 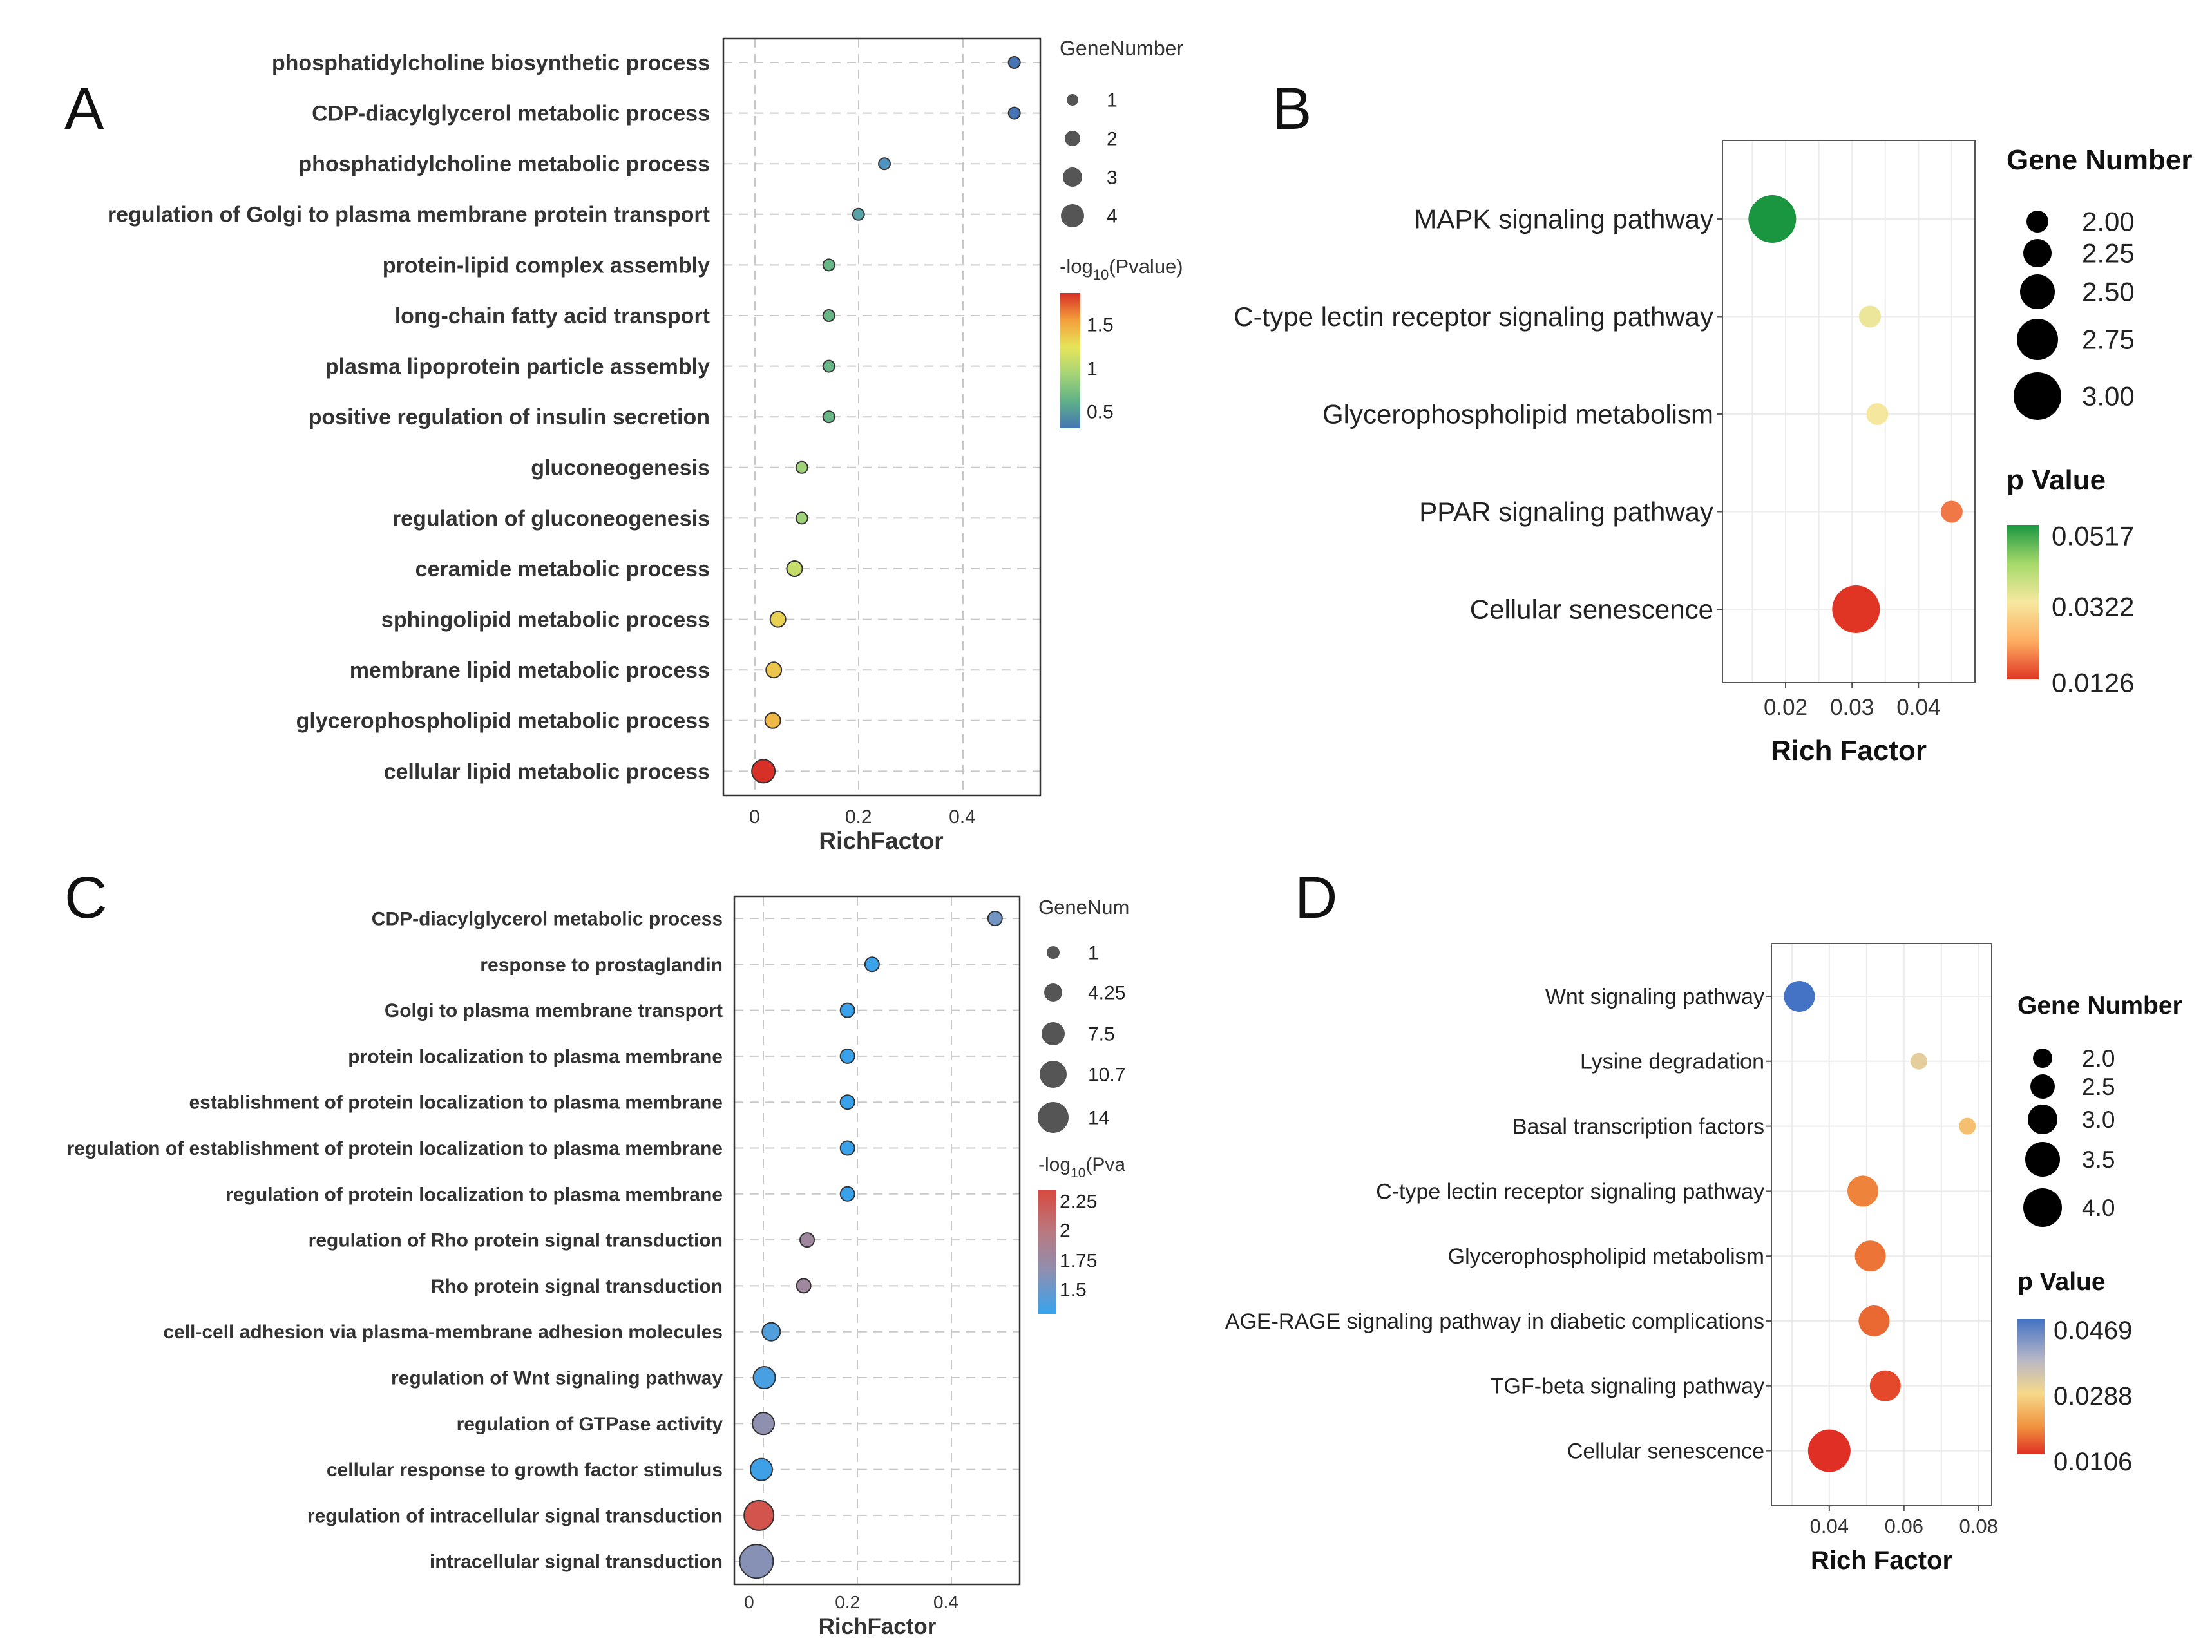 What do you see at coordinates (551, 519) in the screenshot?
I see `panel-a-category-label: regulation of gluconeogenesis` at bounding box center [551, 519].